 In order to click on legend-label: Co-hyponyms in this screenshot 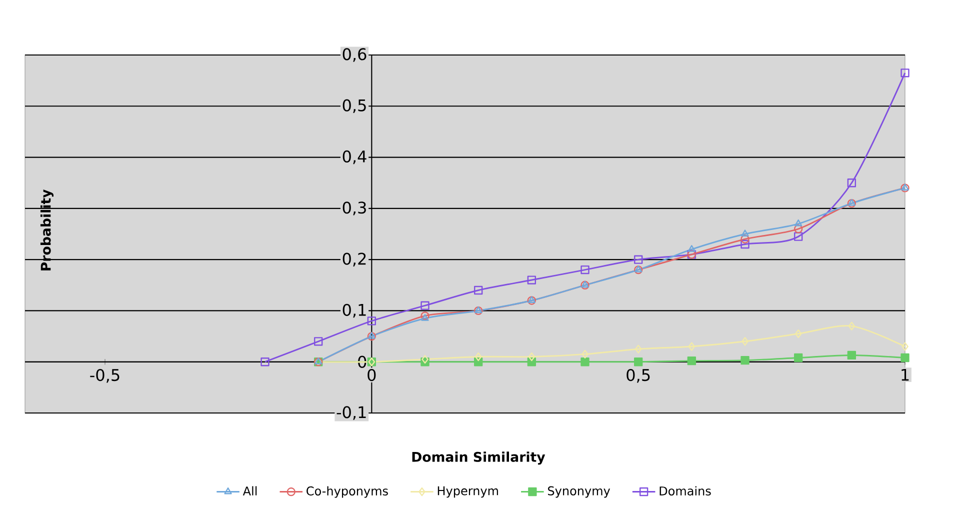, I will do `click(347, 492)`.